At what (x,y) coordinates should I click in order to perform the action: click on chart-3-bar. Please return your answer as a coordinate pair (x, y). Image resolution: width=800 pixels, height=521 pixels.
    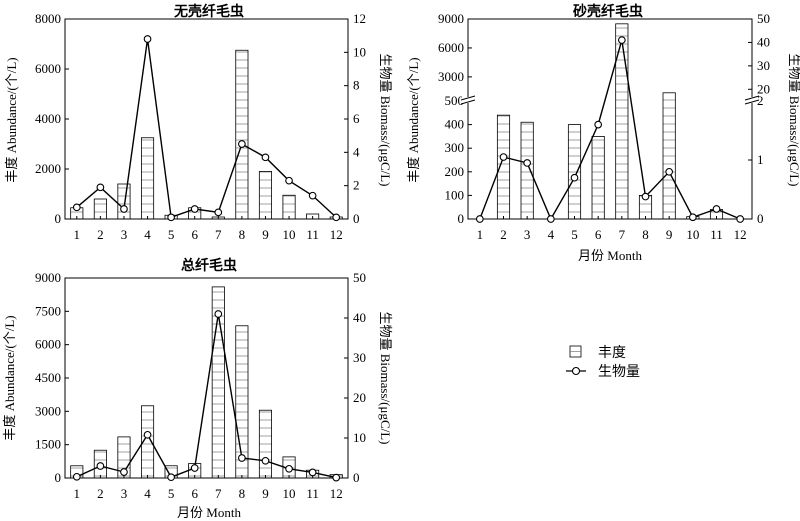
    Looking at the image, I should click on (265, 444).